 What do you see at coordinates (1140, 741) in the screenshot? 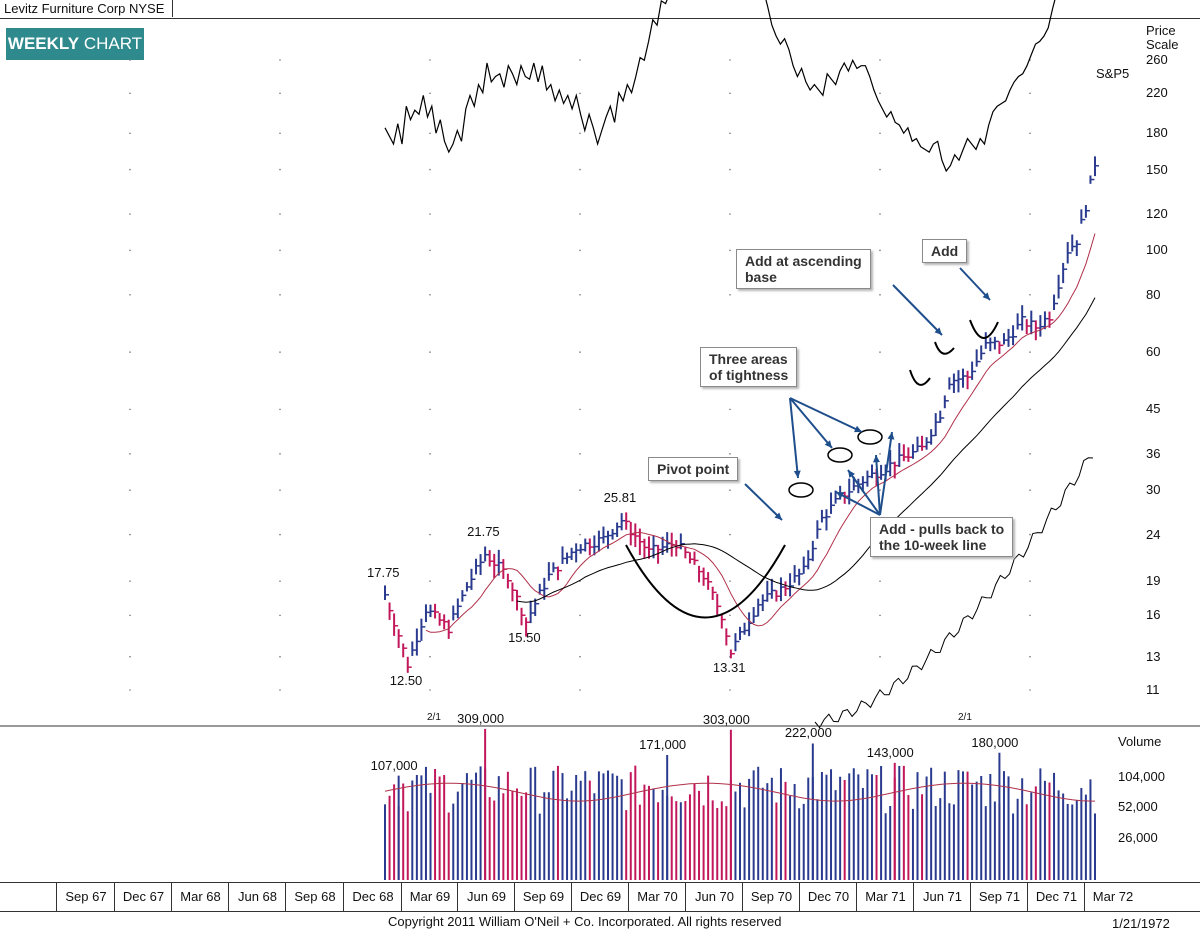
I see `volume-title: Volume` at bounding box center [1140, 741].